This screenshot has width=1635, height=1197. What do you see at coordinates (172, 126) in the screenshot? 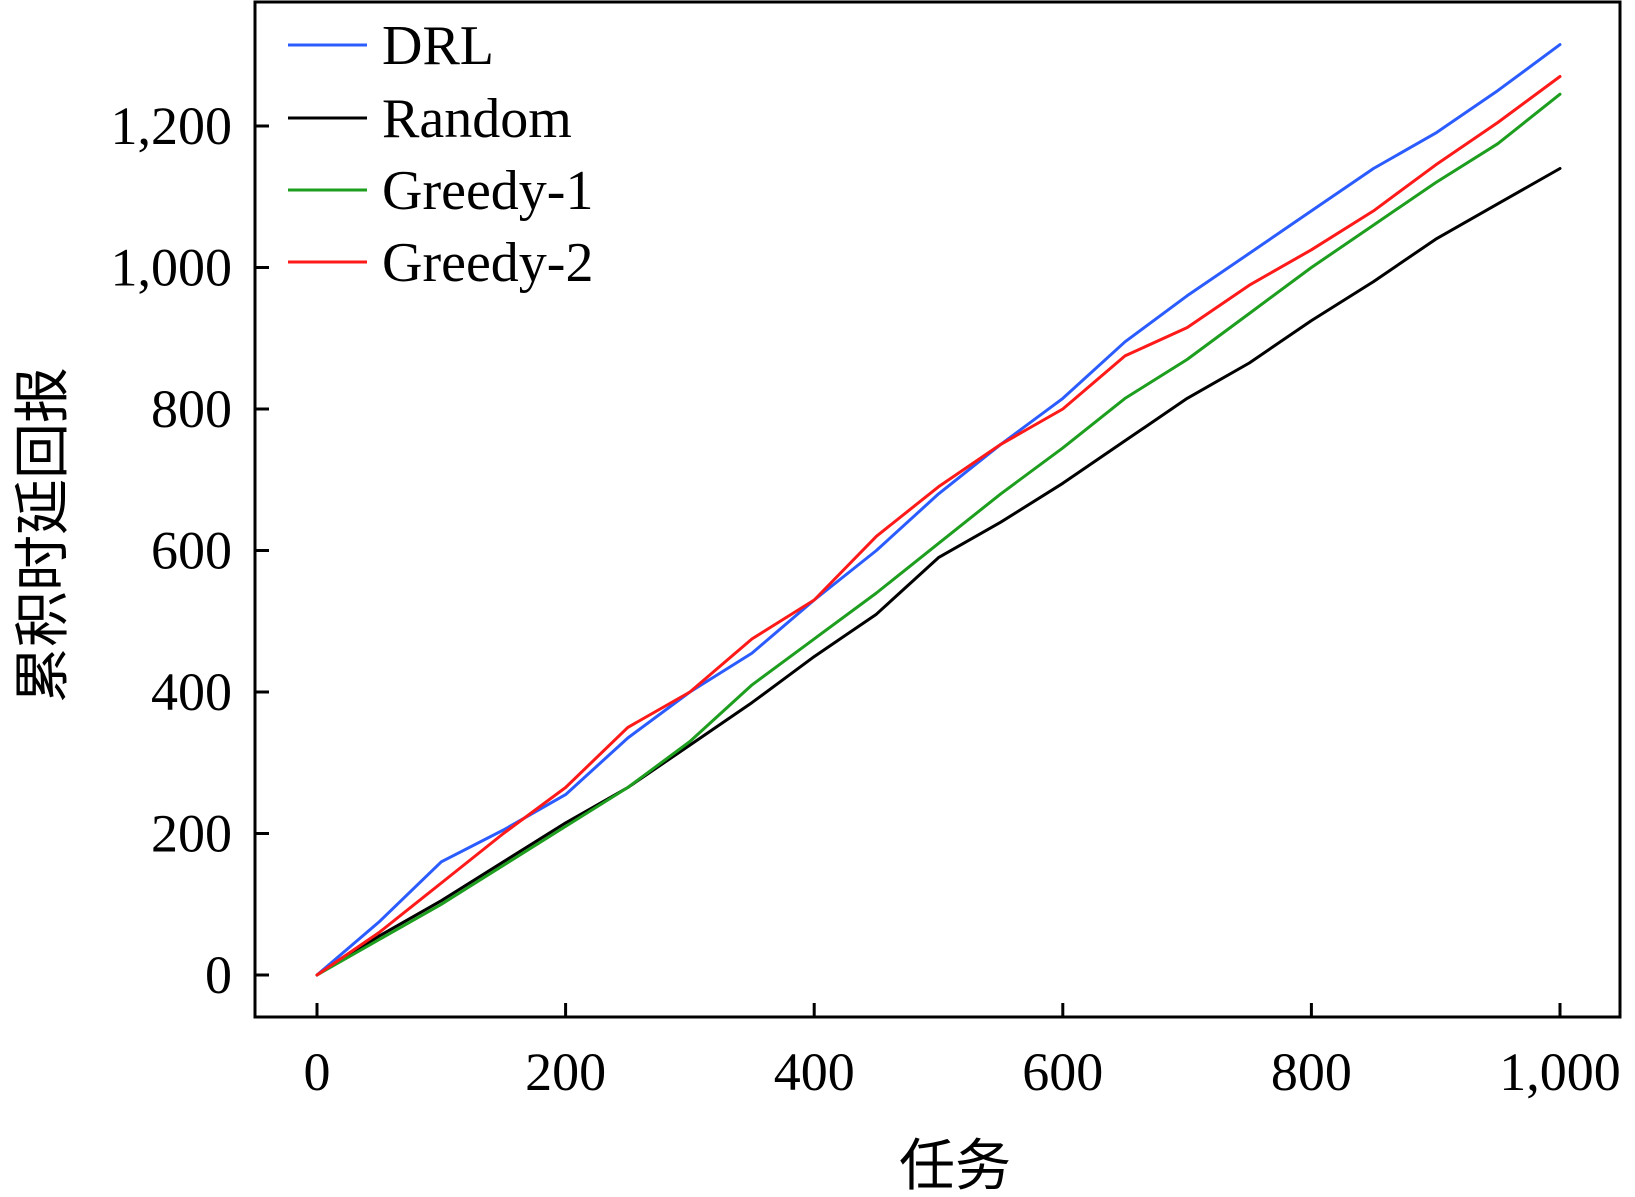
I see `y-tick-label-6: 1,200` at bounding box center [172, 126].